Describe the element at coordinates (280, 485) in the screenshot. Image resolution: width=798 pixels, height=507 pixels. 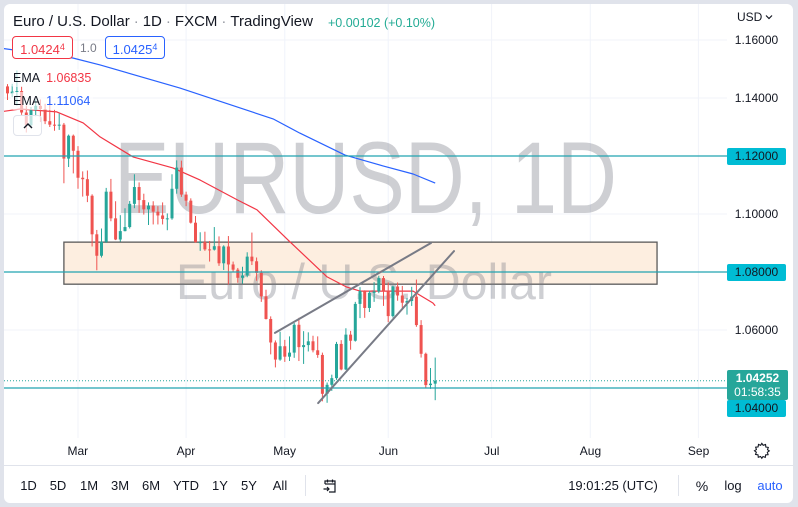
I see `range-all-button: All` at that location.